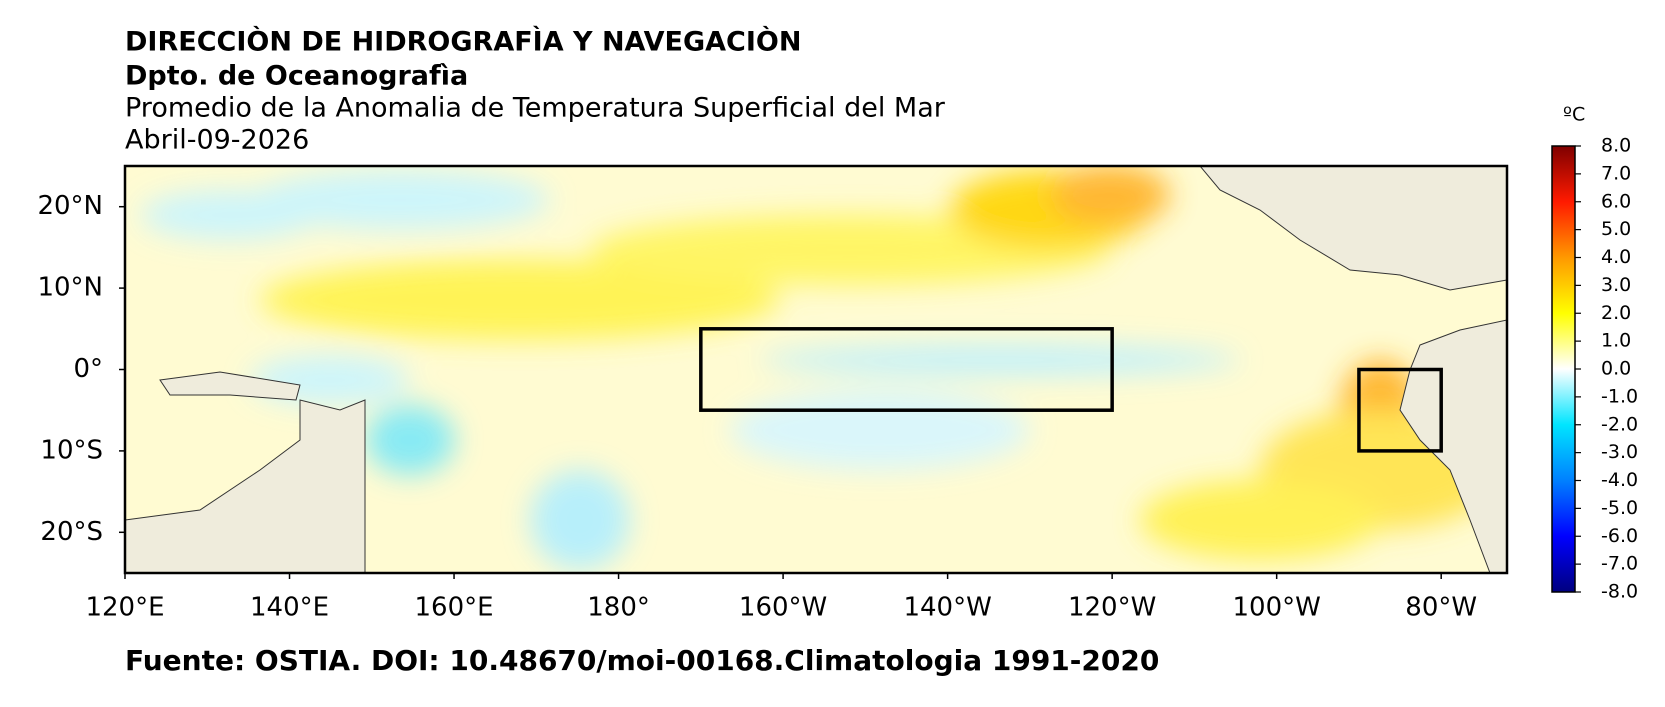 Image resolution: width=1665 pixels, height=707 pixels. I want to click on subtitle: Dpto. de Oceanografìa, so click(296, 76).